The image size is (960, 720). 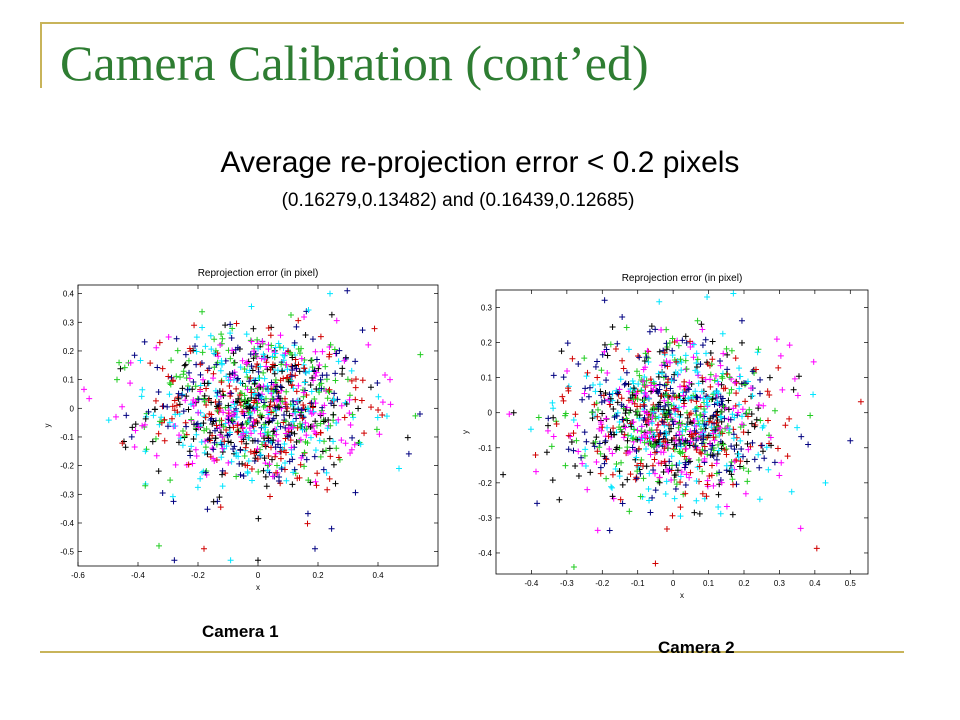 What do you see at coordinates (682, 430) in the screenshot?
I see `scatter-points` at bounding box center [682, 430].